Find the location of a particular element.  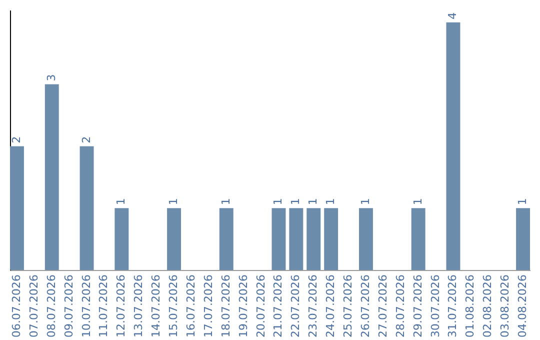

x-tick-label: 28.07.2026 is located at coordinates (400, 306).